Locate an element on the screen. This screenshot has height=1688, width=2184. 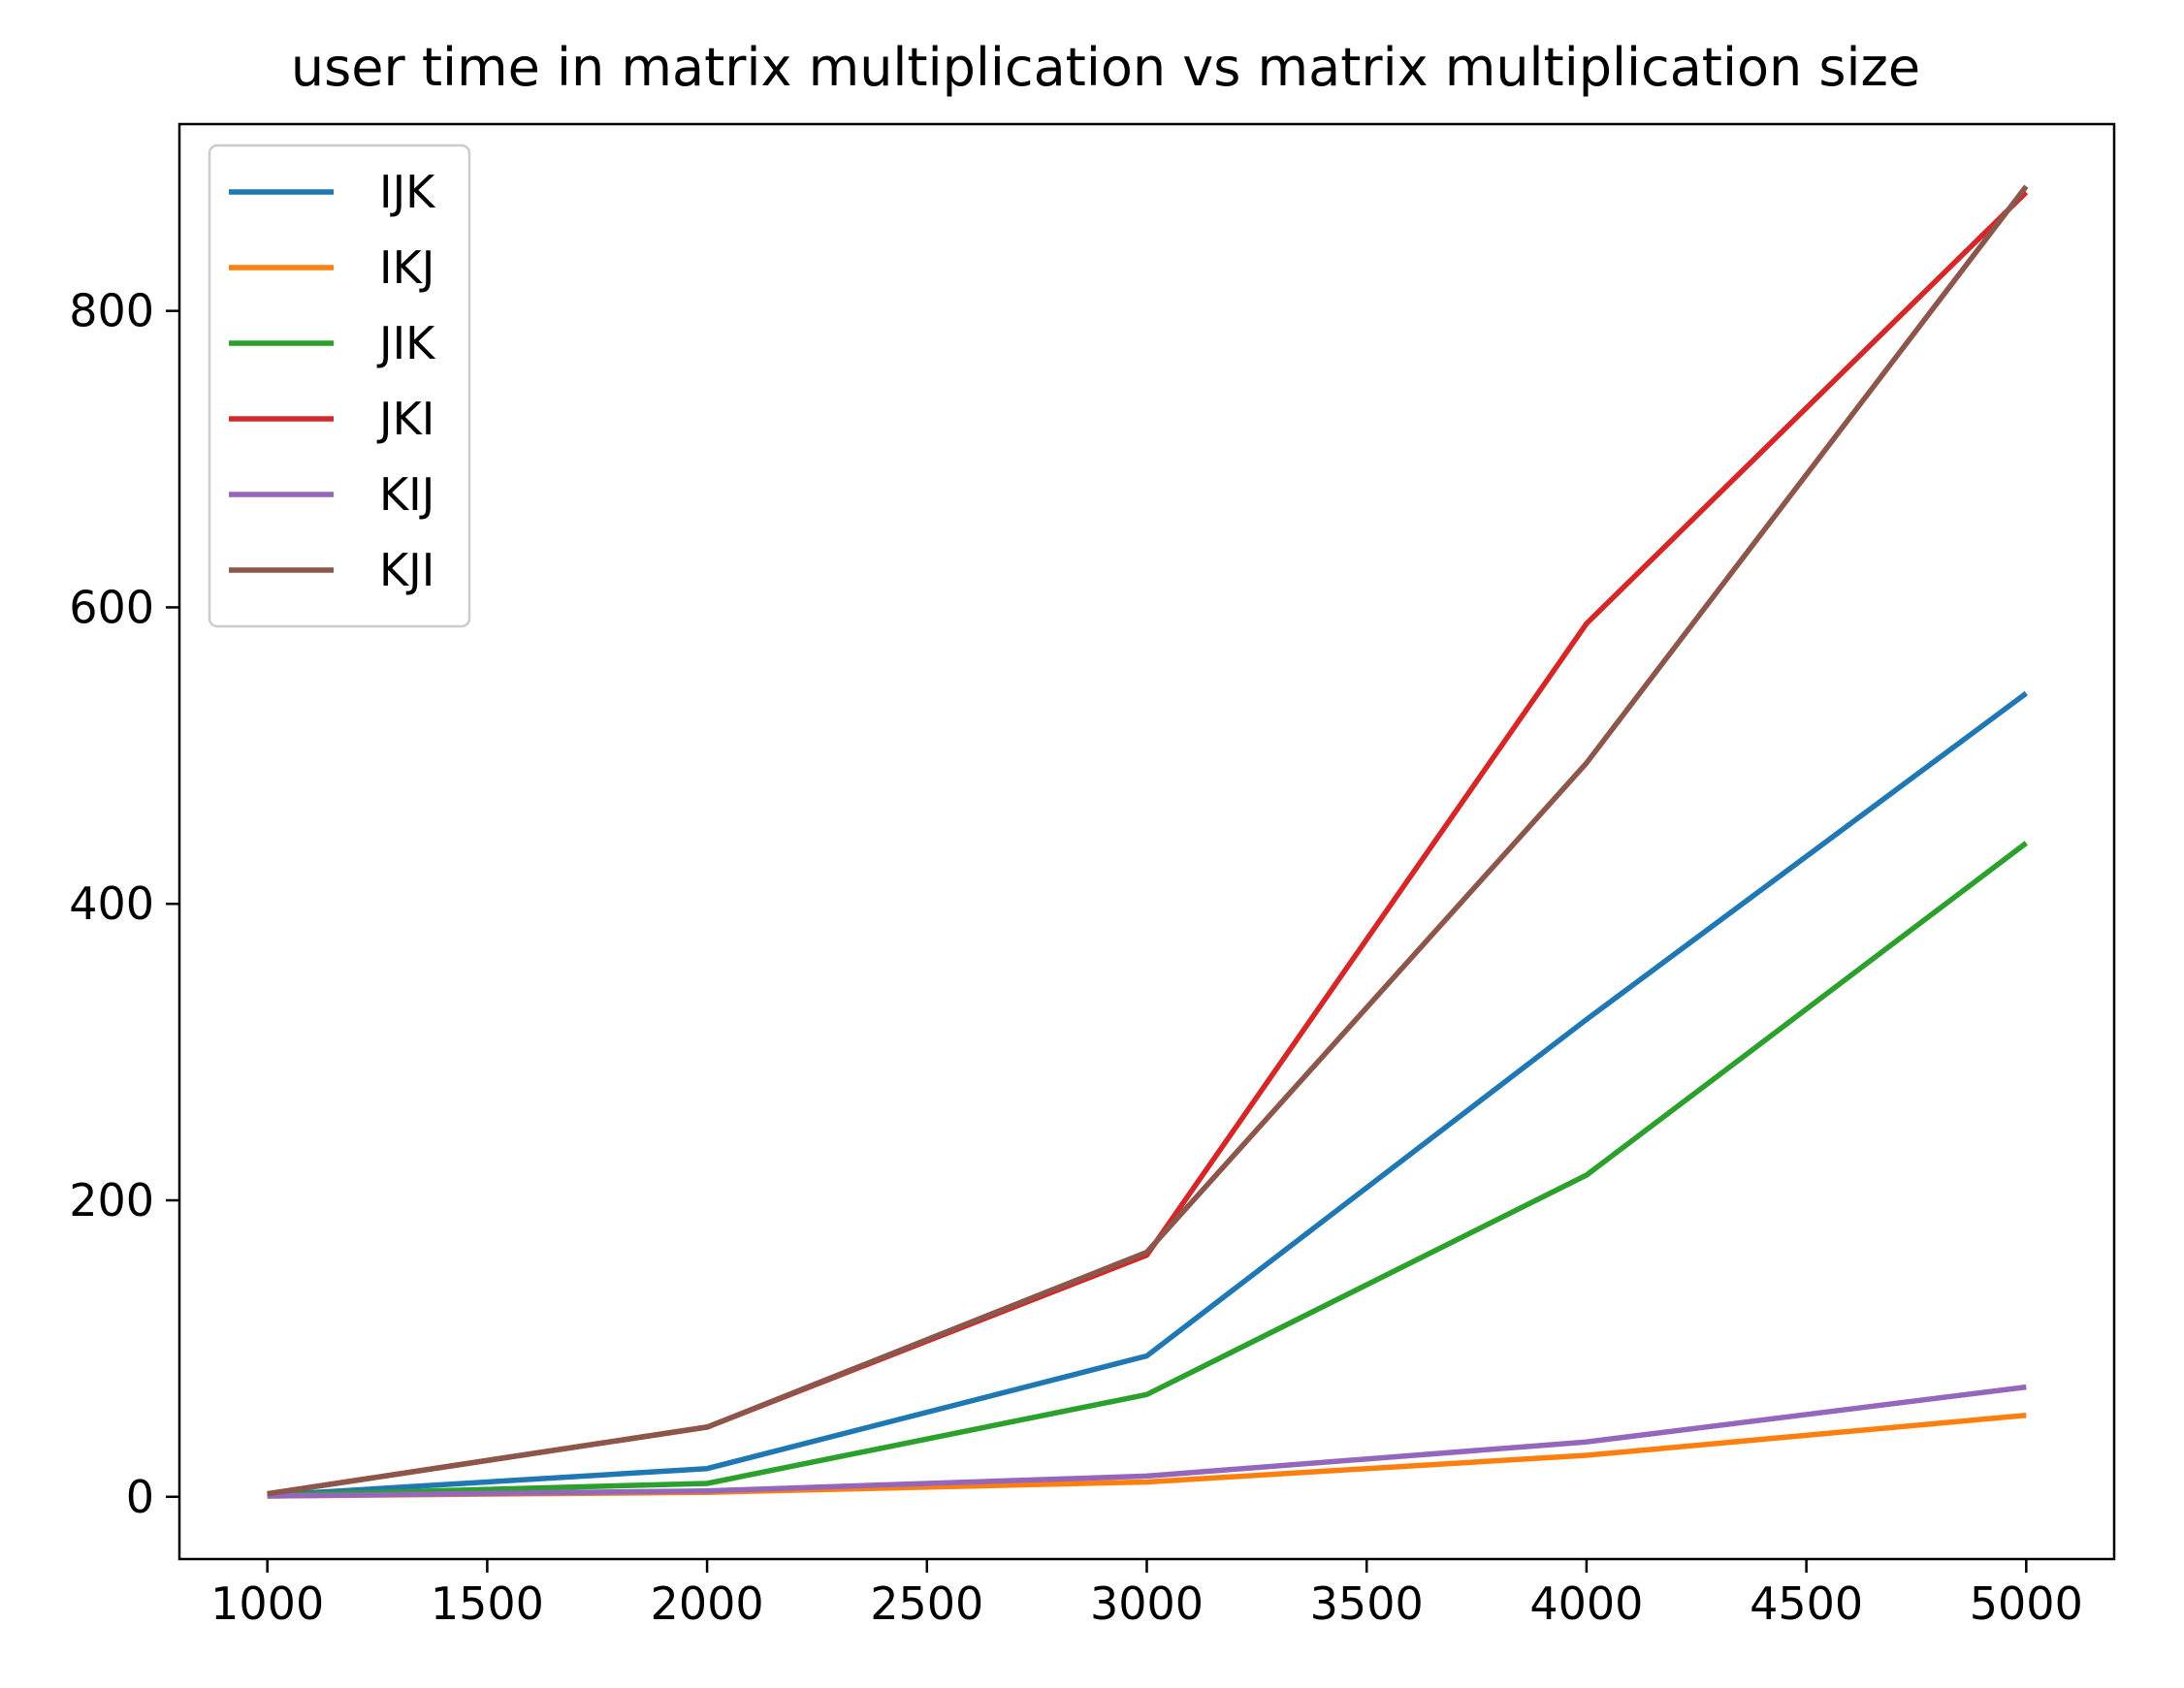
x-tick-label-5000: 5000 is located at coordinates (2026, 1603).